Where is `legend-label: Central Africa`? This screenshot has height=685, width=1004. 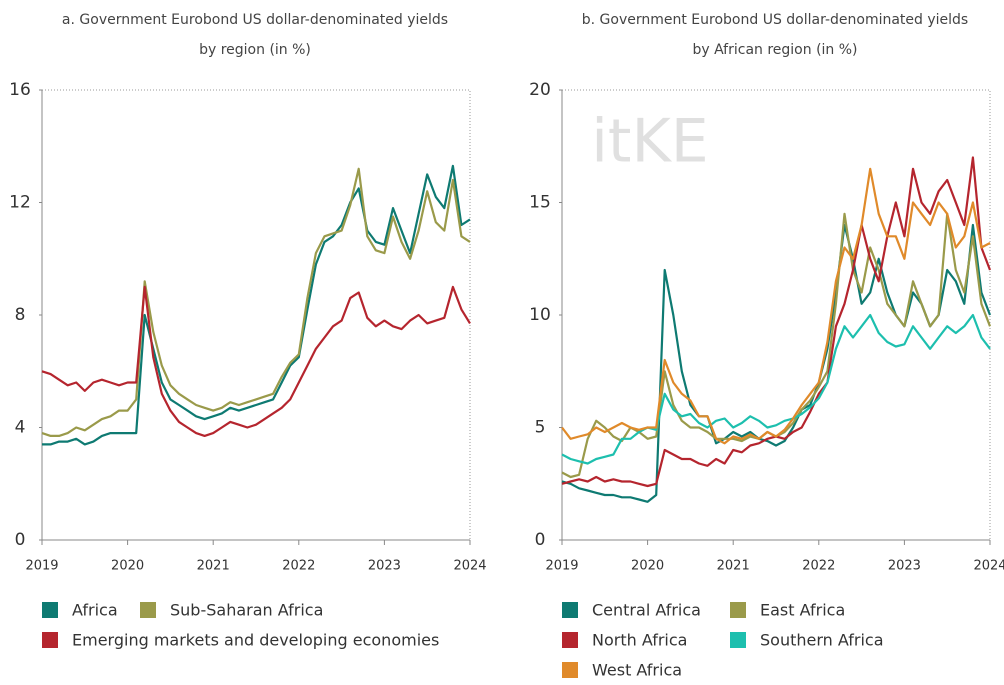
legend-label: Central Africa is located at coordinates (646, 610).